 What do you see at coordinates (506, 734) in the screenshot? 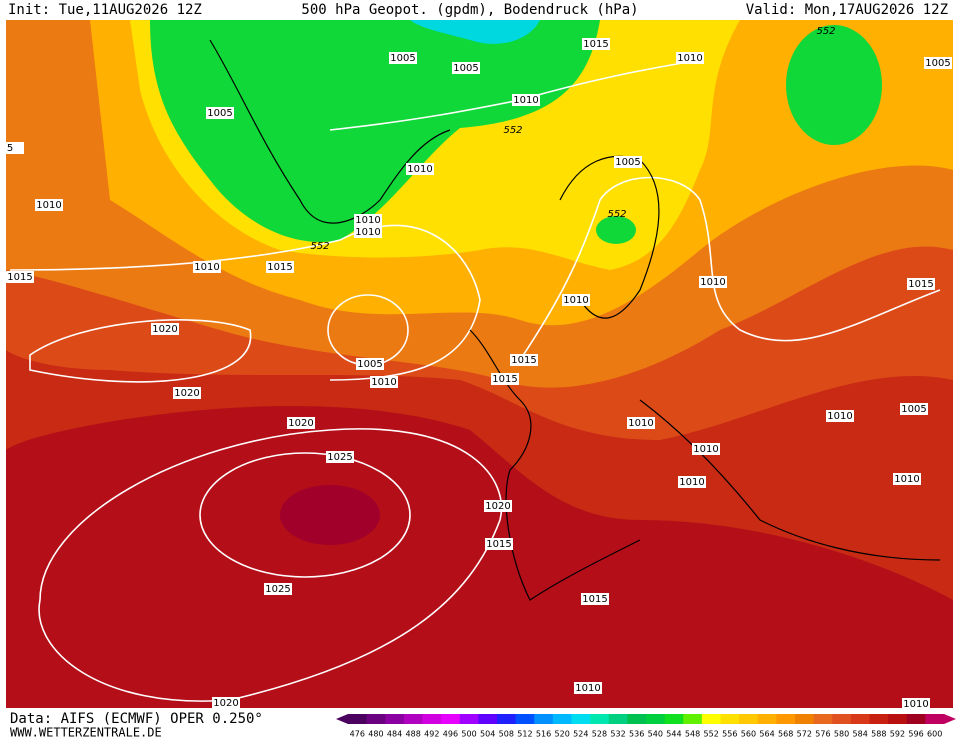
I see `colorbar-tick-label: 508` at bounding box center [506, 734].